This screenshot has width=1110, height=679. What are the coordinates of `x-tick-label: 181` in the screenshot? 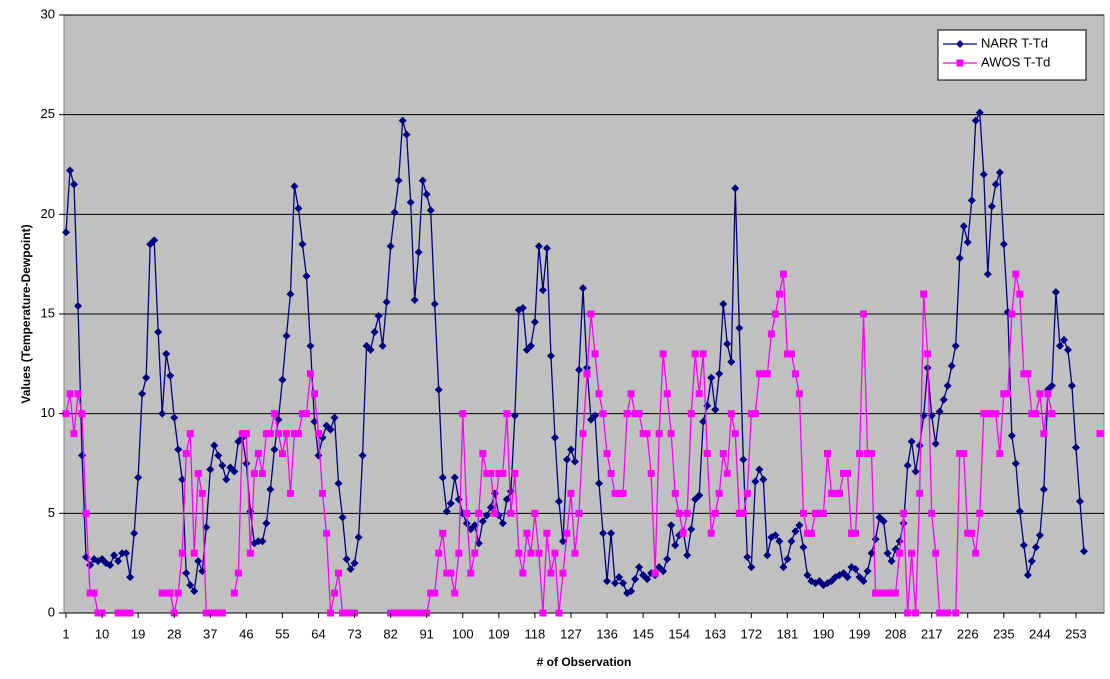 It's located at (788, 633).